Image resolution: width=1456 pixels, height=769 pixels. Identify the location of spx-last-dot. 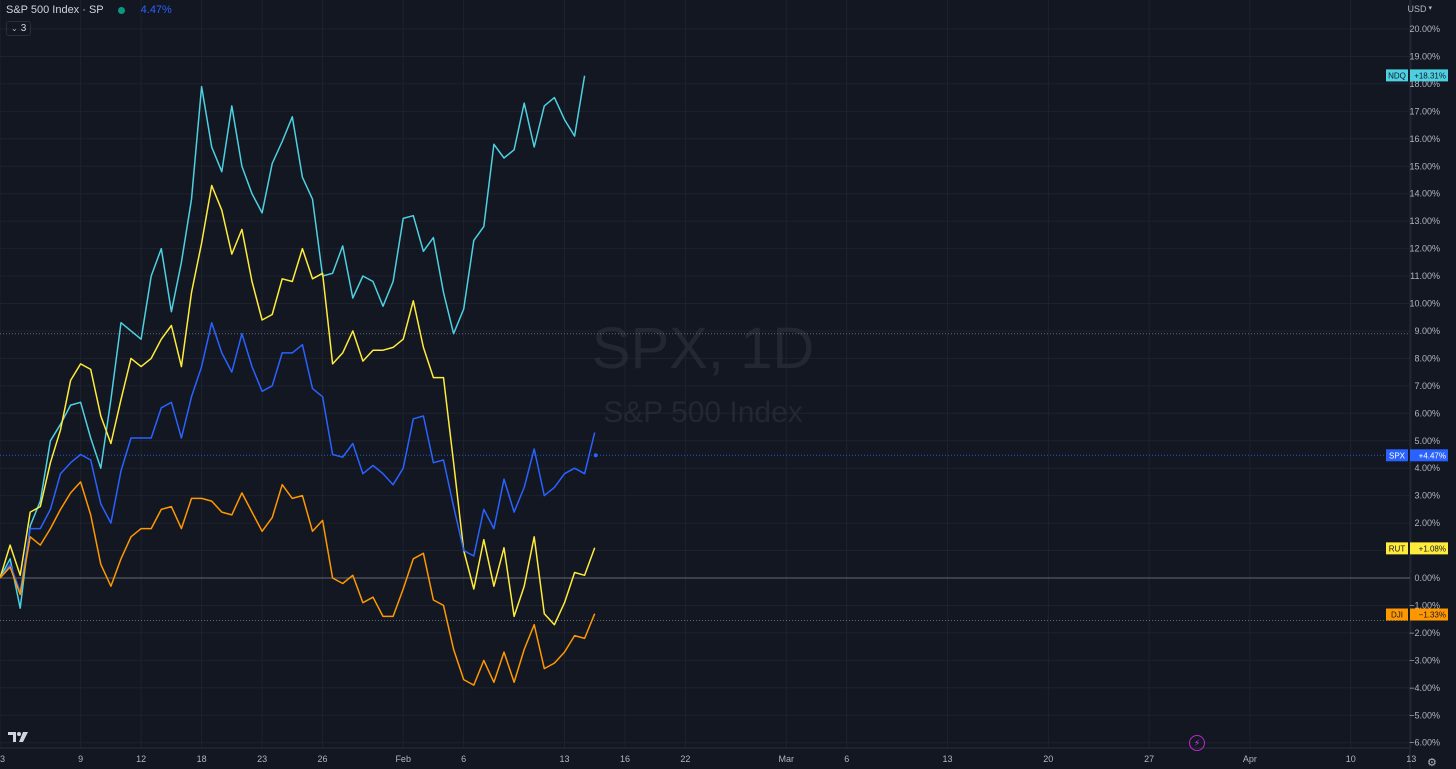
(595, 455).